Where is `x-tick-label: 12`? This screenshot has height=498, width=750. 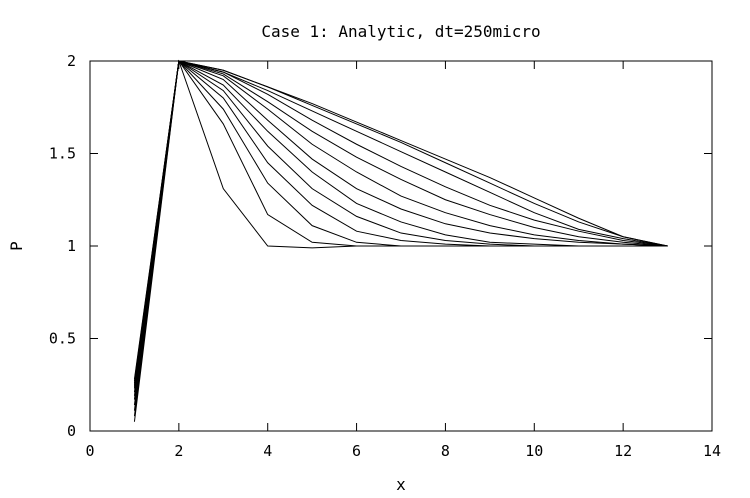 x-tick-label: 12 is located at coordinates (623, 451).